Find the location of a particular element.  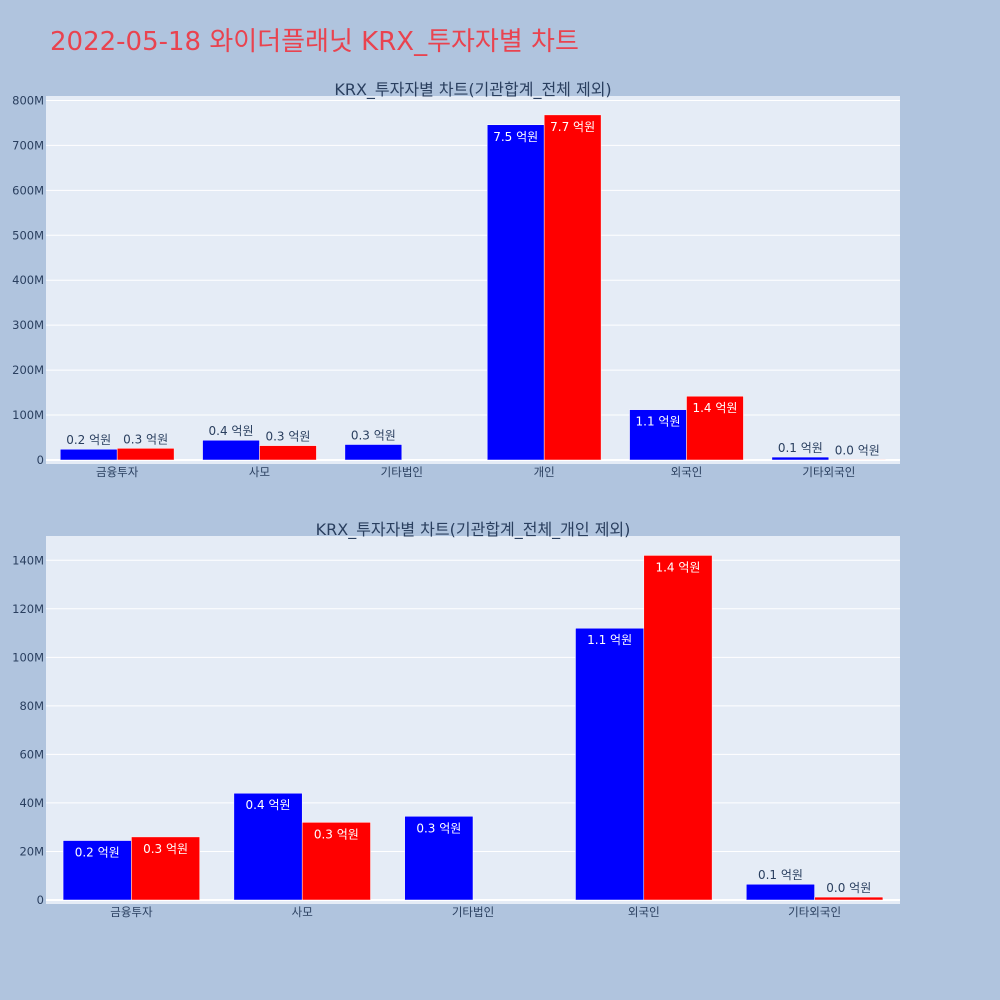

y-tick-label: 60M is located at coordinates (31, 754).